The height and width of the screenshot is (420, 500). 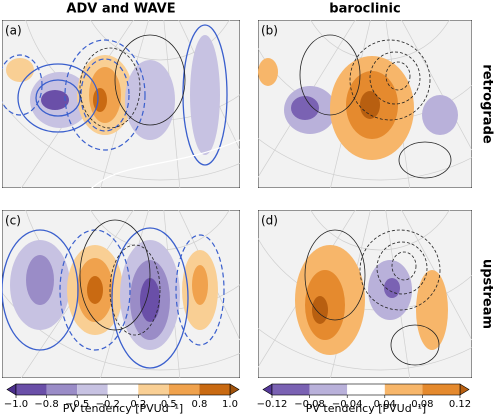 I want to click on panel-label: (d), so click(x=269, y=221).